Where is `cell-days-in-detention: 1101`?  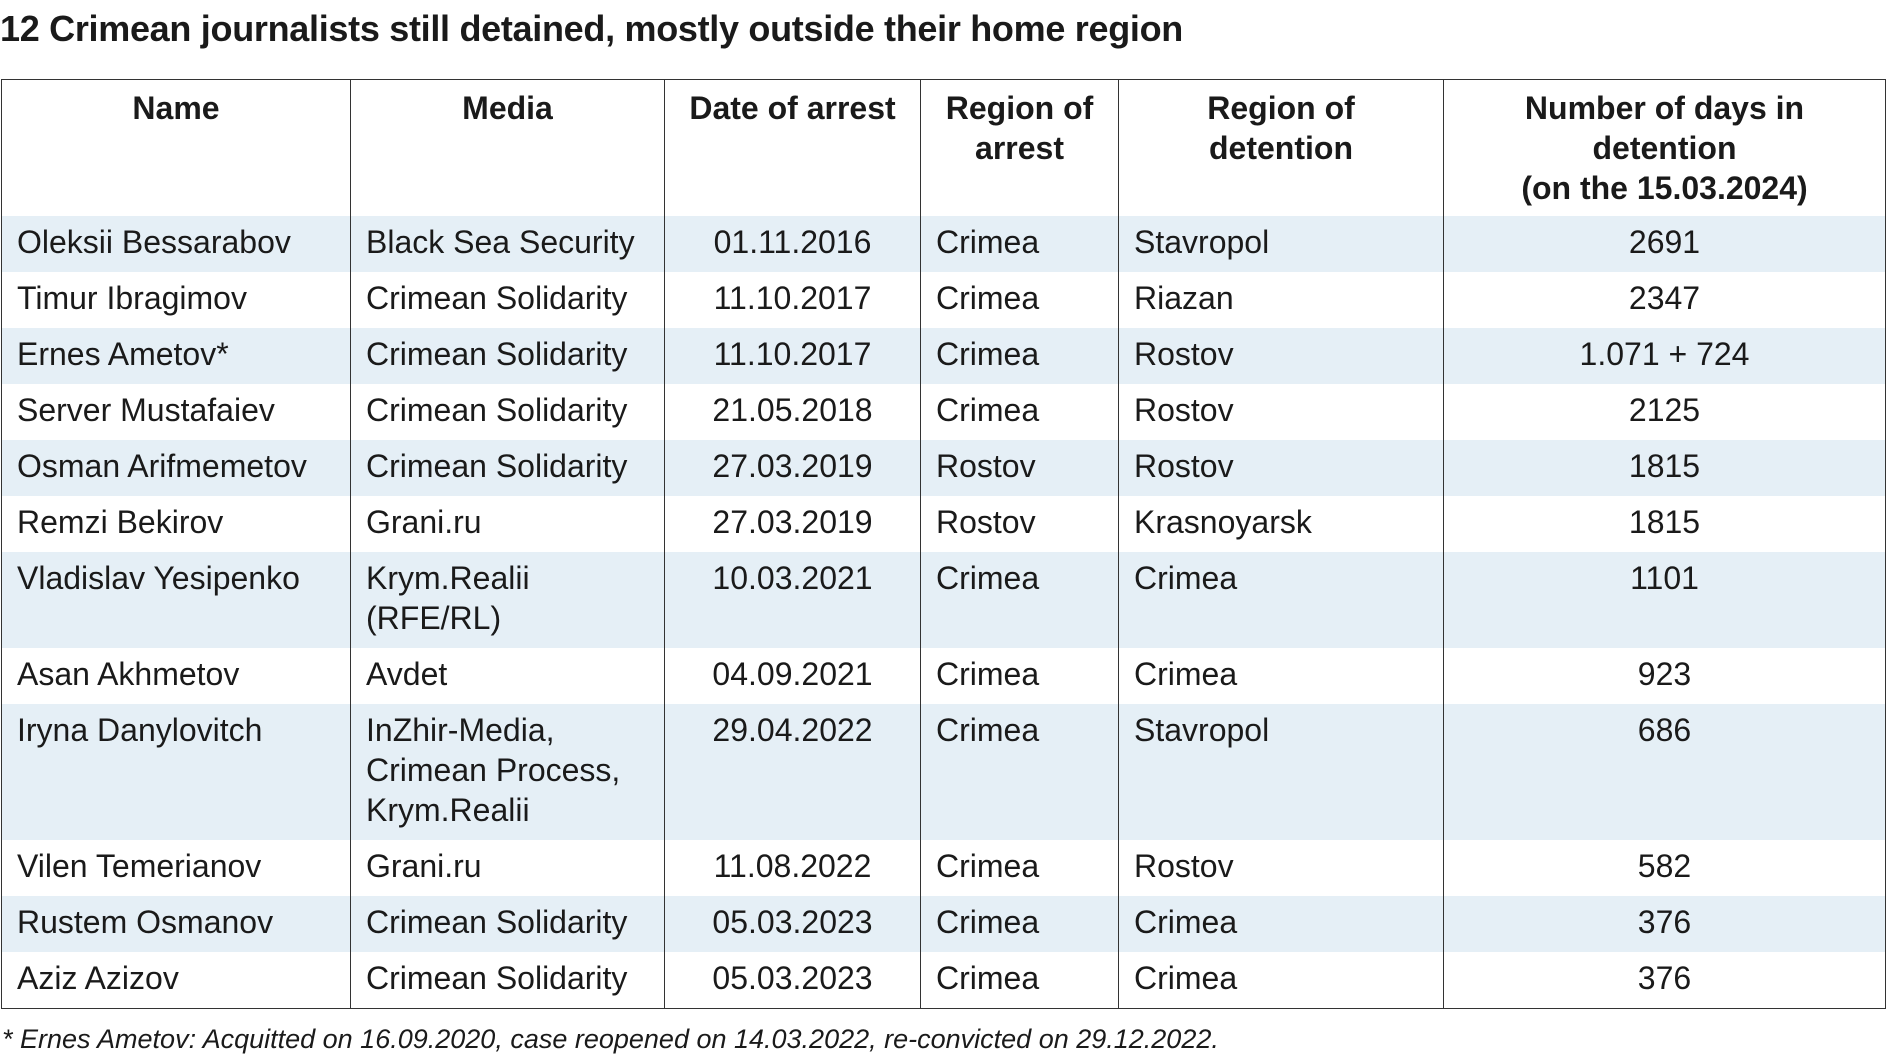
cell-days-in-detention: 1101 is located at coordinates (1664, 599).